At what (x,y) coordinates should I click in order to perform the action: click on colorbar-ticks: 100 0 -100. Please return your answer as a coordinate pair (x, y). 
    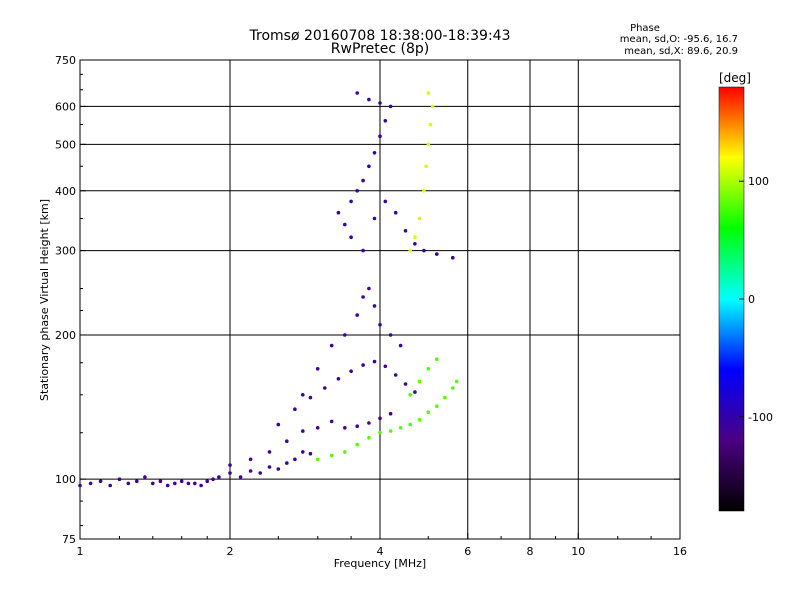
    Looking at the image, I should click on (756, 299).